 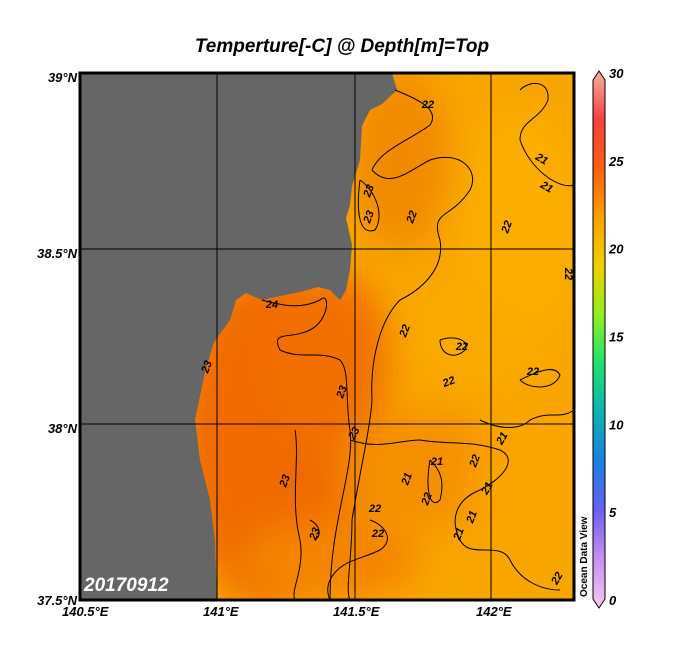 I want to click on colorbar-tick: 30, so click(x=616, y=73).